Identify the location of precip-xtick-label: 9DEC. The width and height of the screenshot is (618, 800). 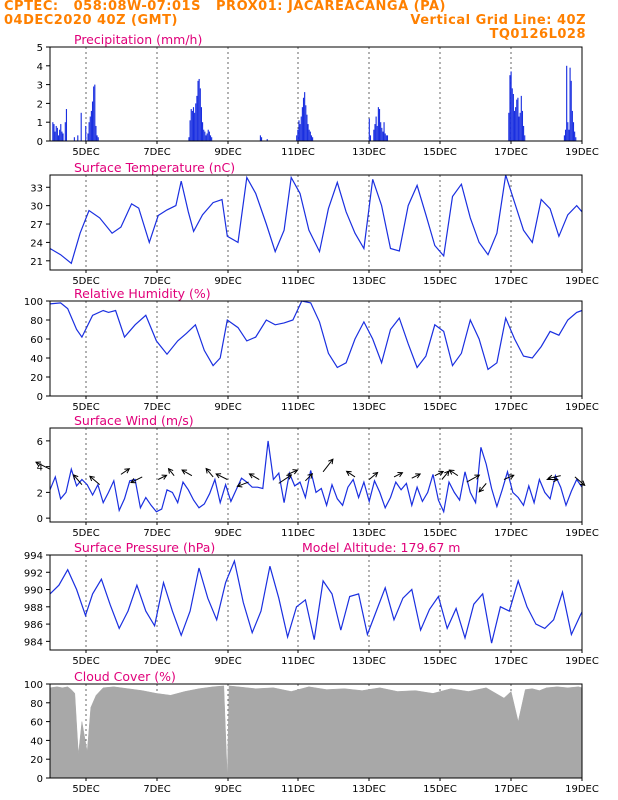
(227, 152).